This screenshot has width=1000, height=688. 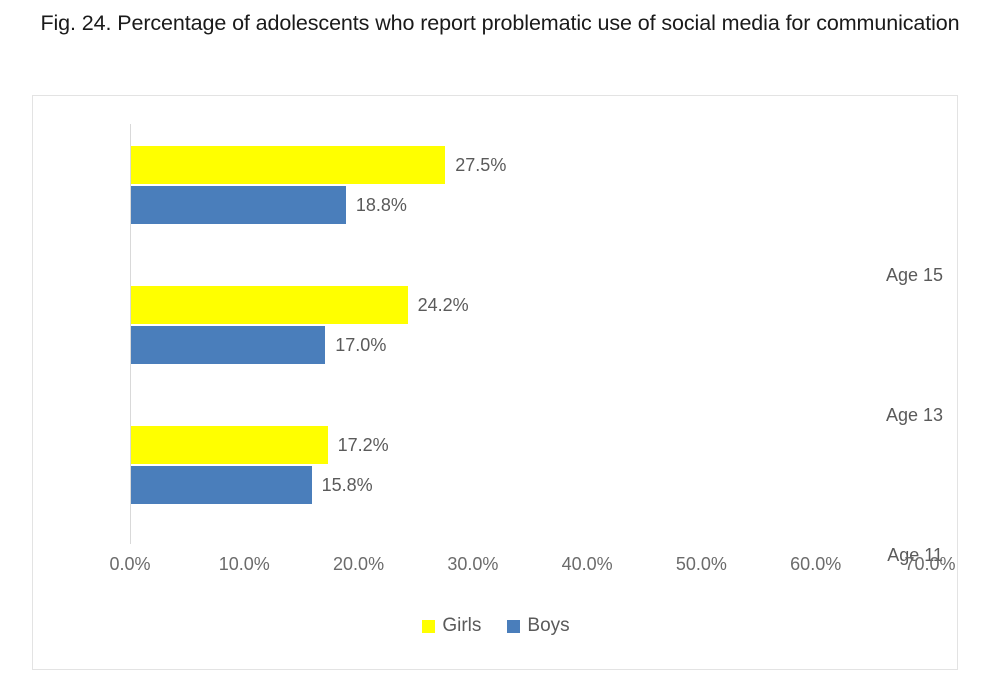 I want to click on bar-value-label-girls-age-11: 17.2%, so click(x=363, y=445).